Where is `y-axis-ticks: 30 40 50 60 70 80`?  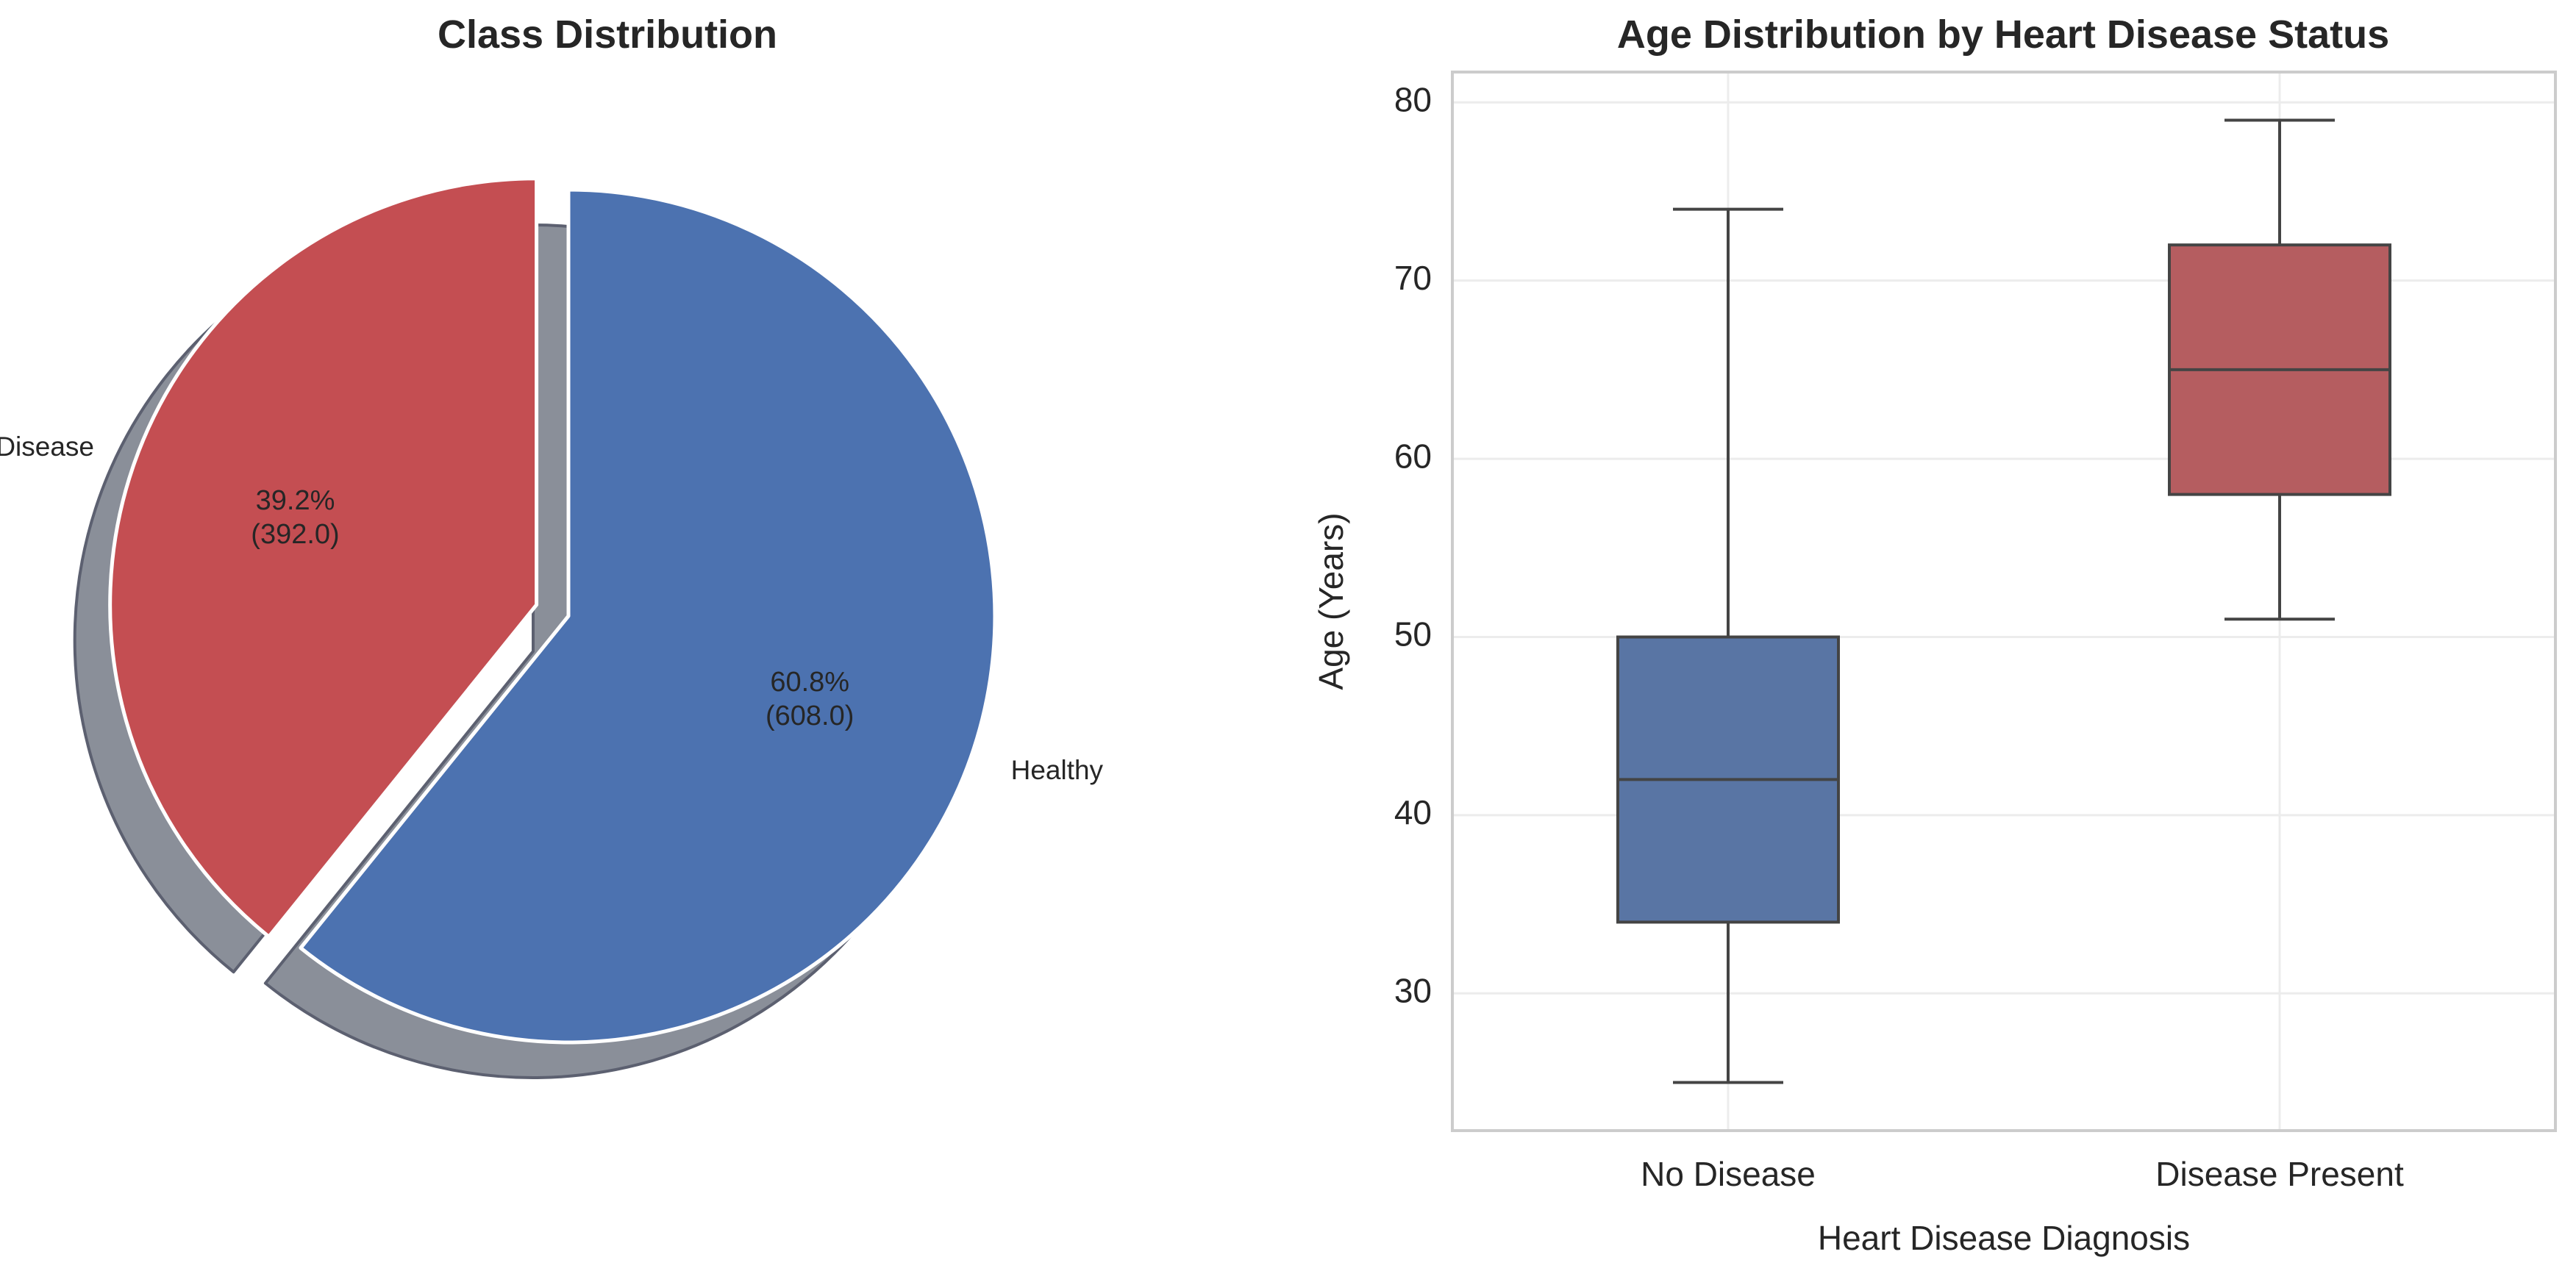
y-axis-ticks: 30 40 50 60 70 80 is located at coordinates (1413, 544).